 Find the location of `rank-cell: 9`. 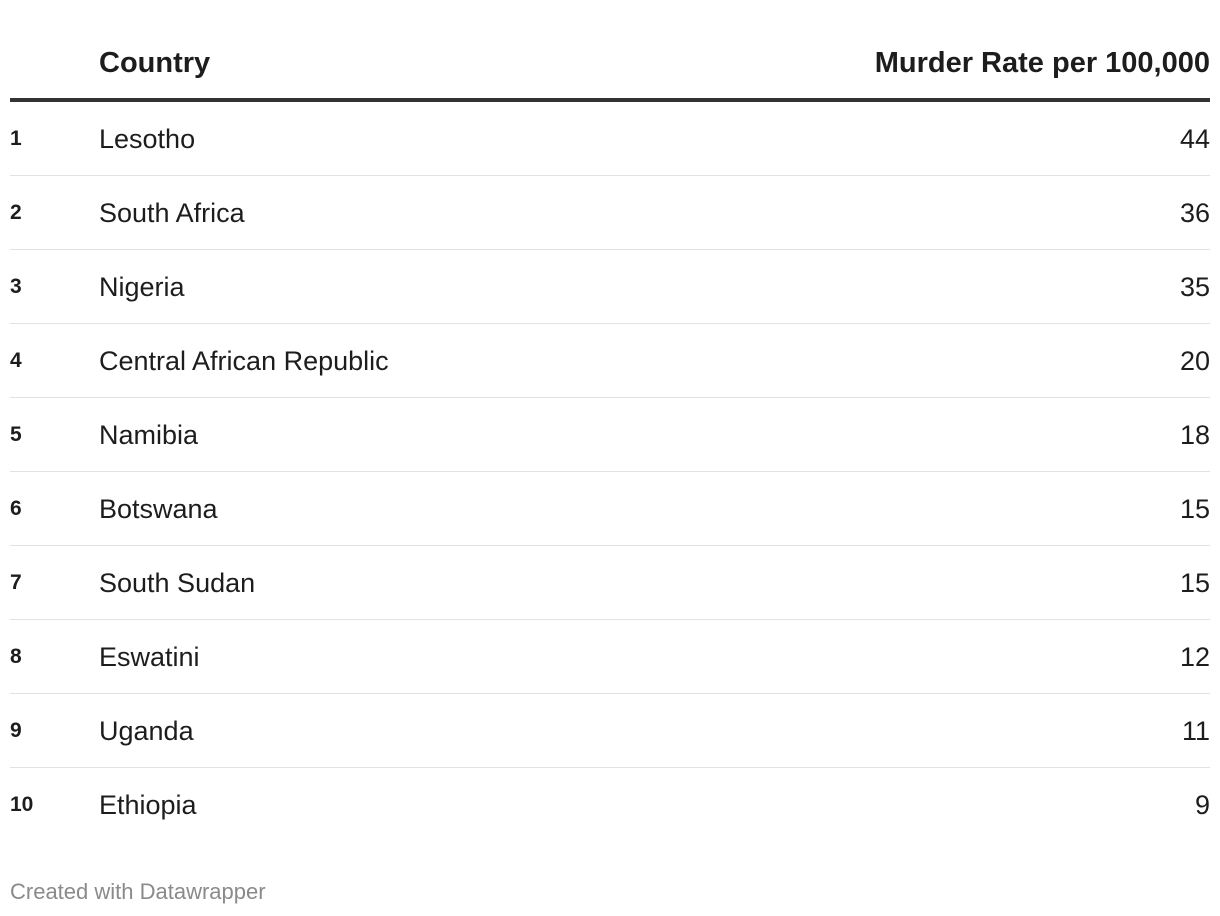

rank-cell: 9 is located at coordinates (16, 730).